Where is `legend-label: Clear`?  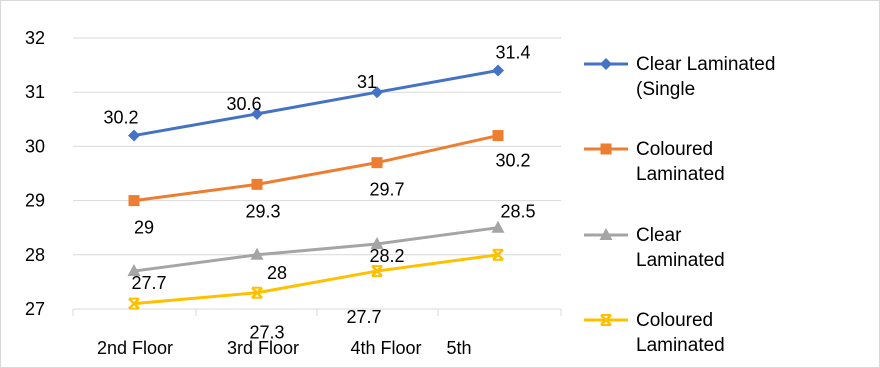
legend-label: Clear is located at coordinates (659, 235).